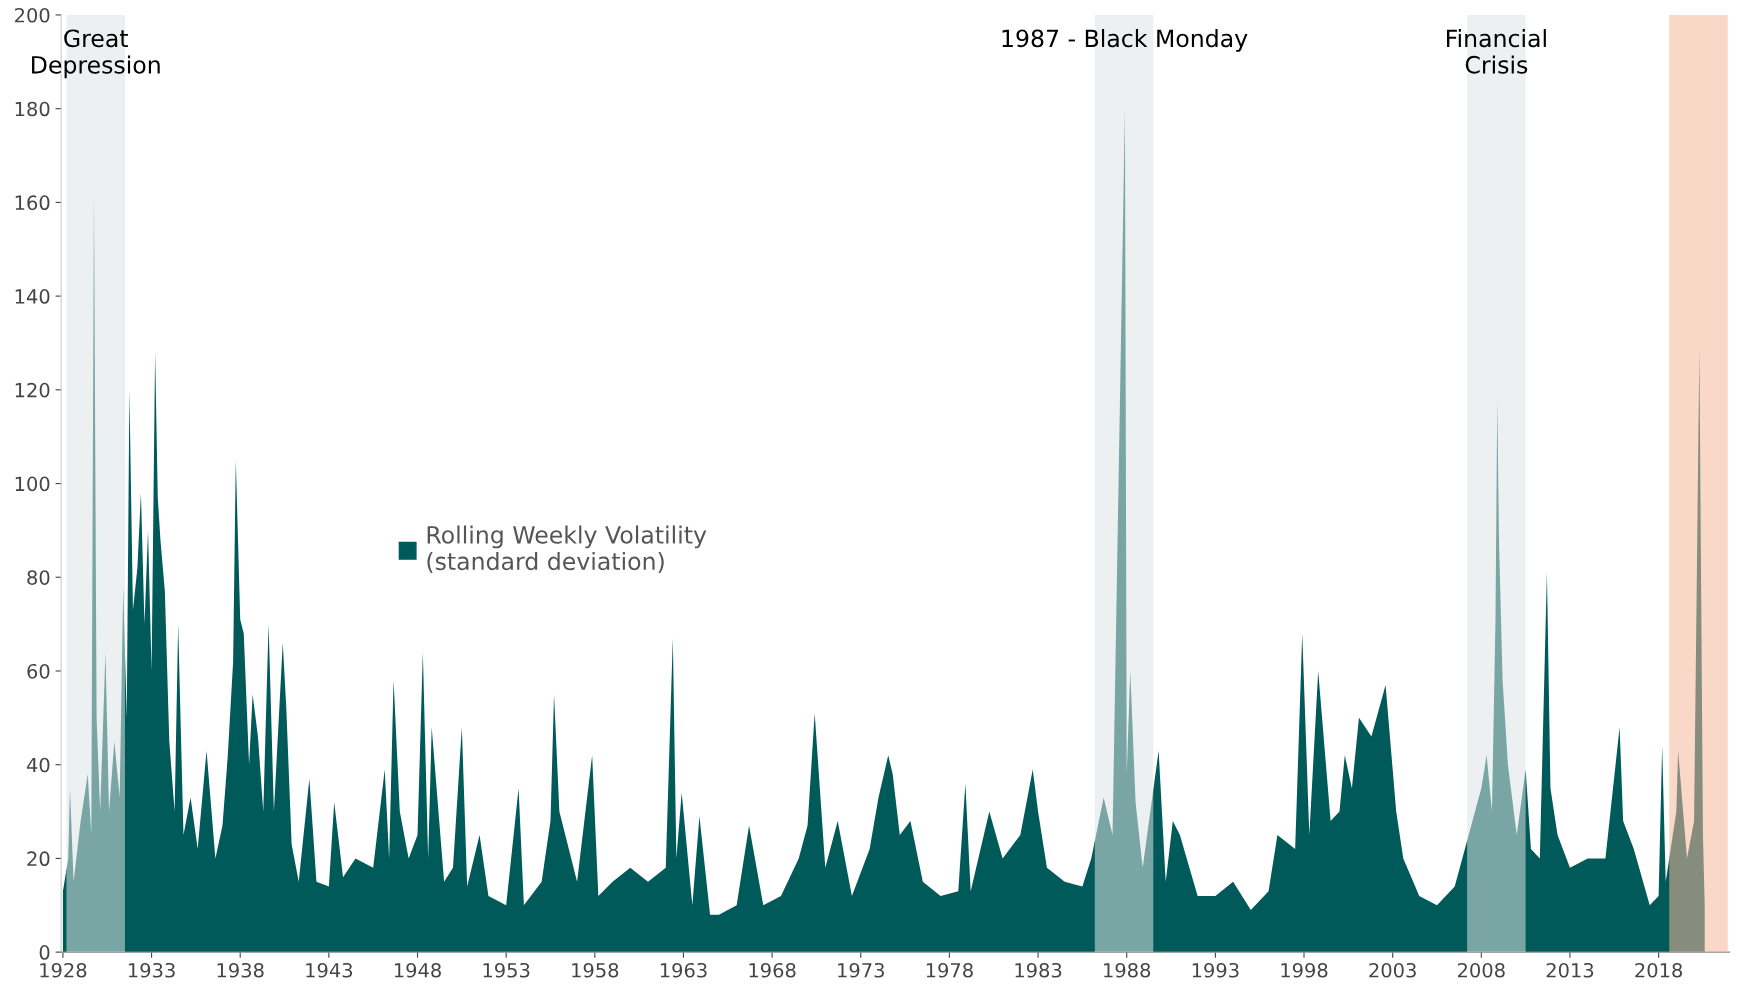  I want to click on x-tick-label: 1948, so click(417, 970).